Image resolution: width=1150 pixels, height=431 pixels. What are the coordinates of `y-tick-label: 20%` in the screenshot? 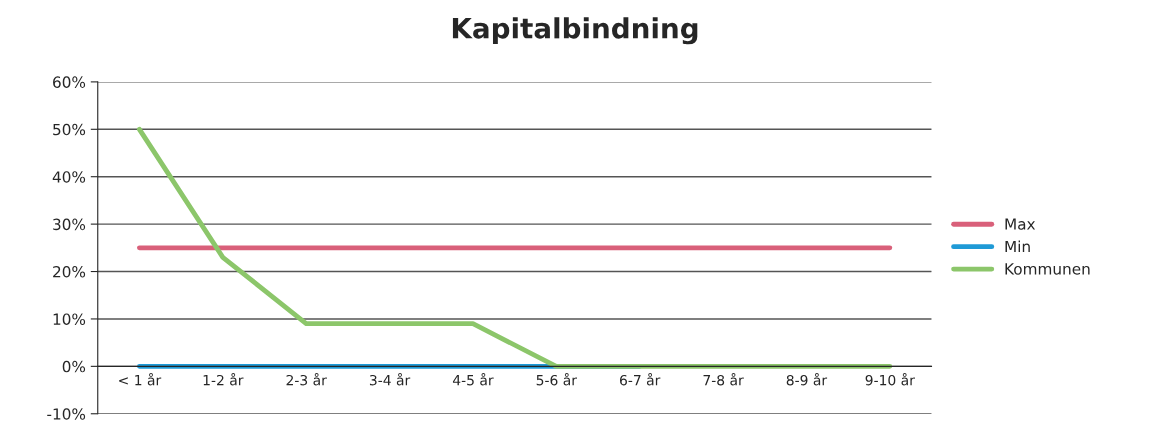 It's located at (69, 272).